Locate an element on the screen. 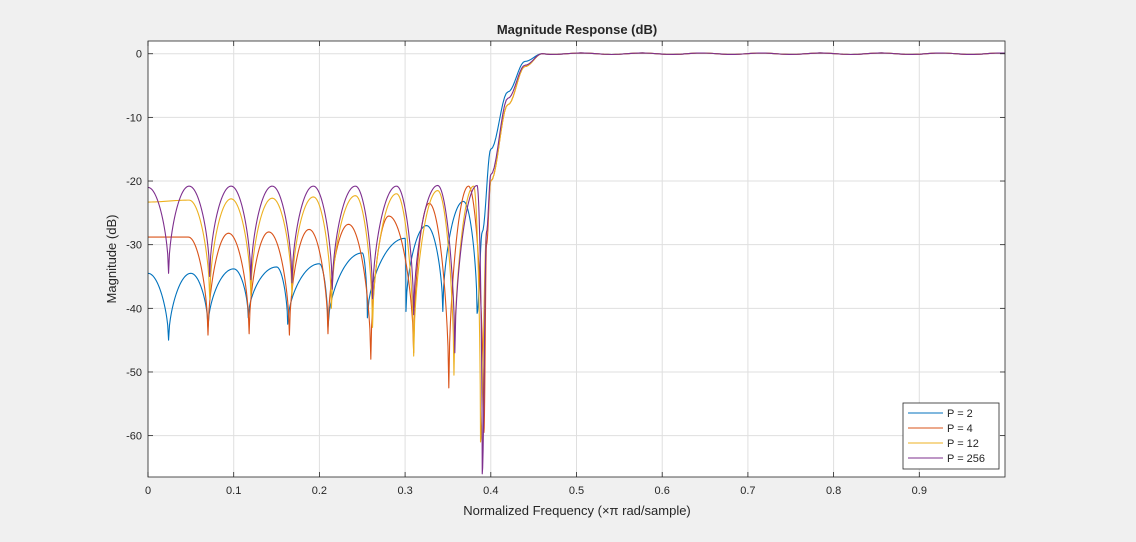 The width and height of the screenshot is (1136, 542). legend-entry: P = 2 is located at coordinates (960, 414).